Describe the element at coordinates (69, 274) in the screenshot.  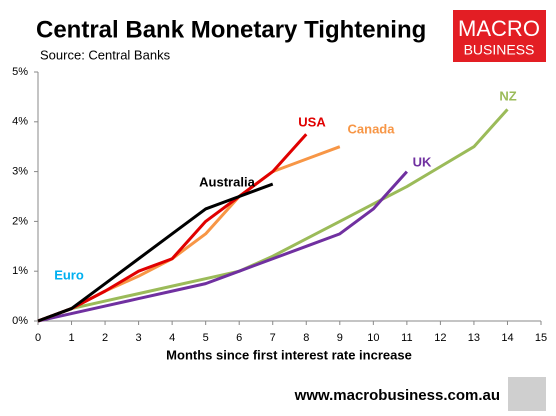
I see `series-label: Euro` at that location.